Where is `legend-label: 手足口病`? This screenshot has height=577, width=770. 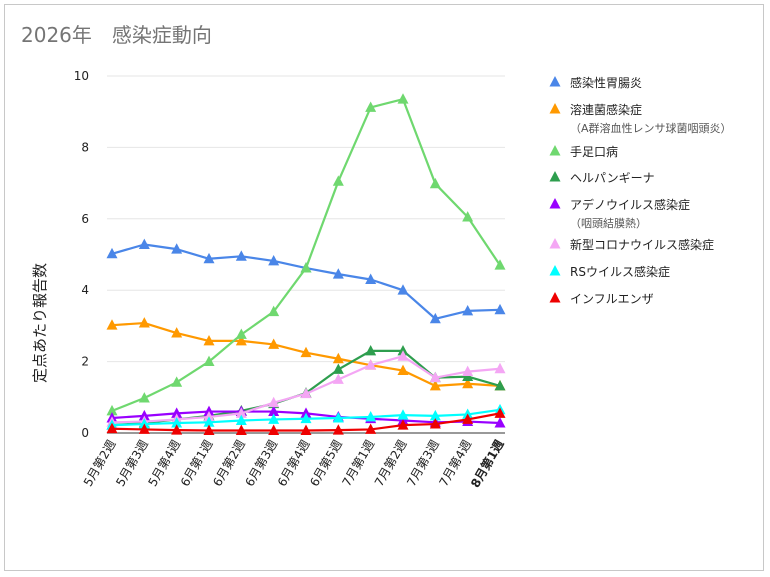 legend-label: 手足口病 is located at coordinates (594, 151).